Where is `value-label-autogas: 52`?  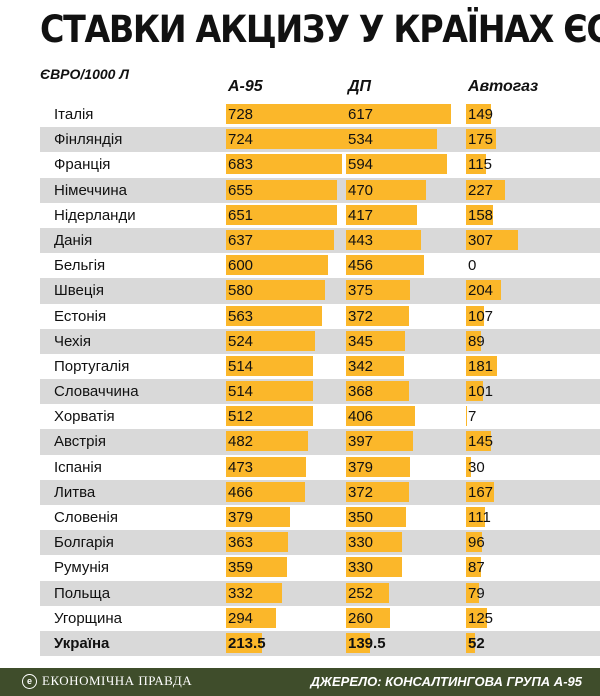 value-label-autogas: 52 is located at coordinates (476, 643).